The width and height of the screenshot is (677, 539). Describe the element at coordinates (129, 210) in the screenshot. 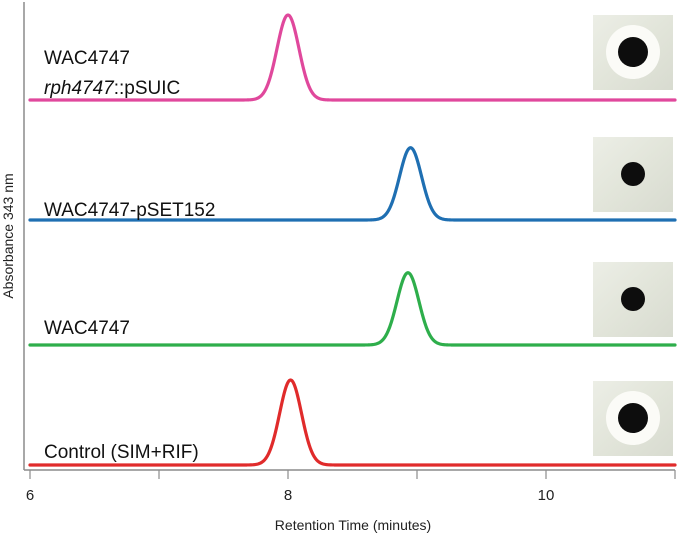

I see `trace-label-2: WAC4747-pSET152` at that location.